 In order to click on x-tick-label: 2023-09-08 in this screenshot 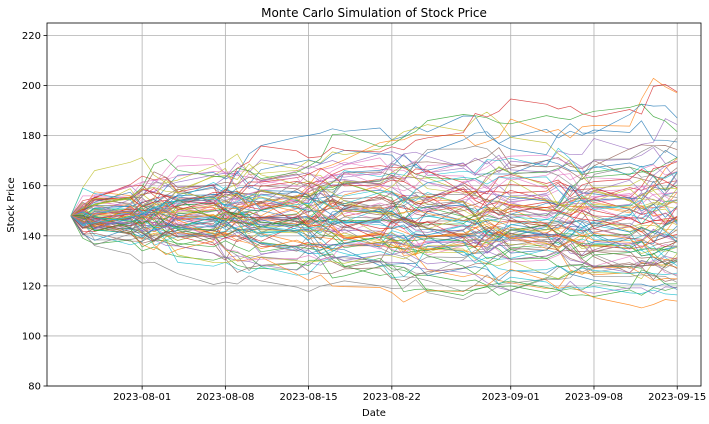, I will do `click(594, 397)`.